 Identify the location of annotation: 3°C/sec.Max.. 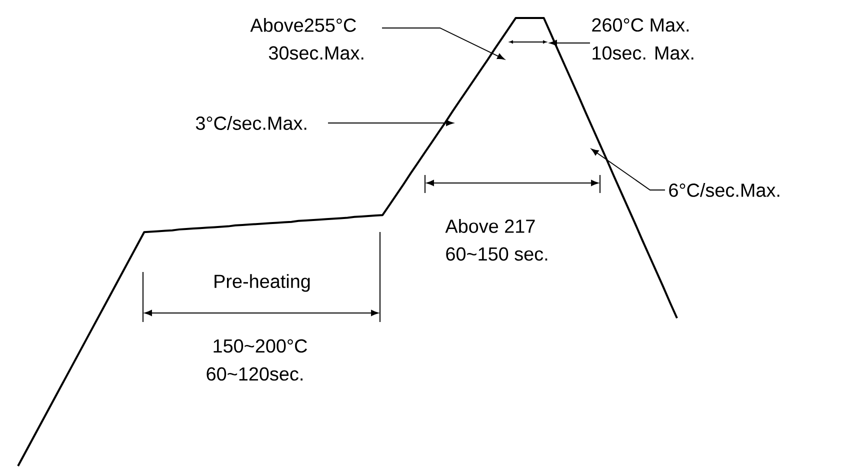
(251, 123).